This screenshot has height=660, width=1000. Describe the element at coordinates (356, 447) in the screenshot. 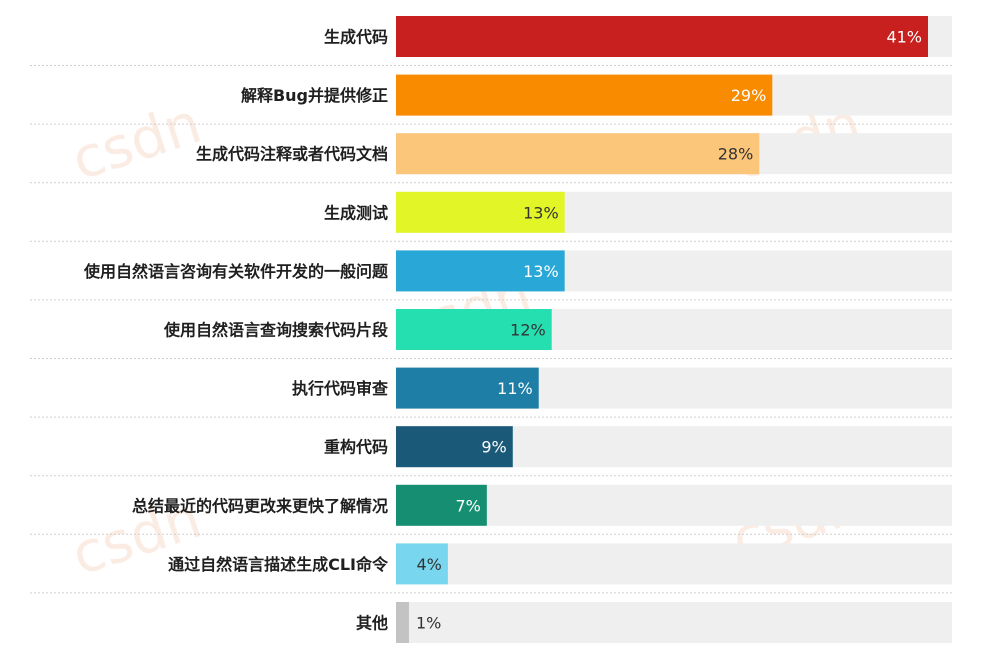

I see `category-label: 重构代码` at that location.